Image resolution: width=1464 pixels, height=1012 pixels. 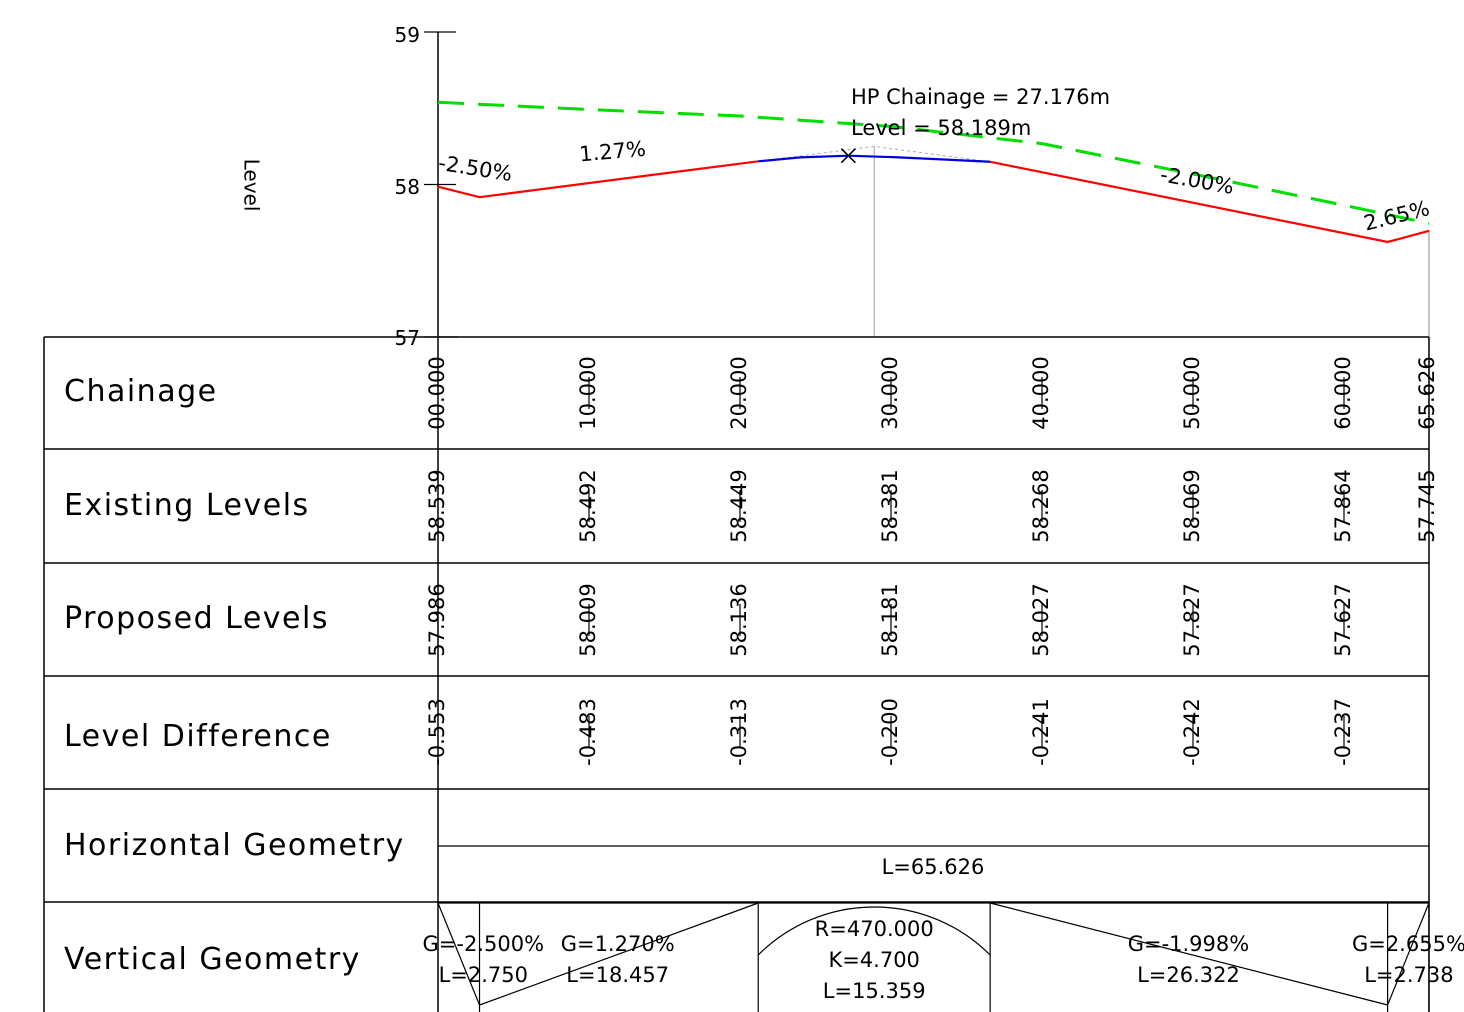 I want to click on chainage-value: 30.000, so click(x=890, y=392).